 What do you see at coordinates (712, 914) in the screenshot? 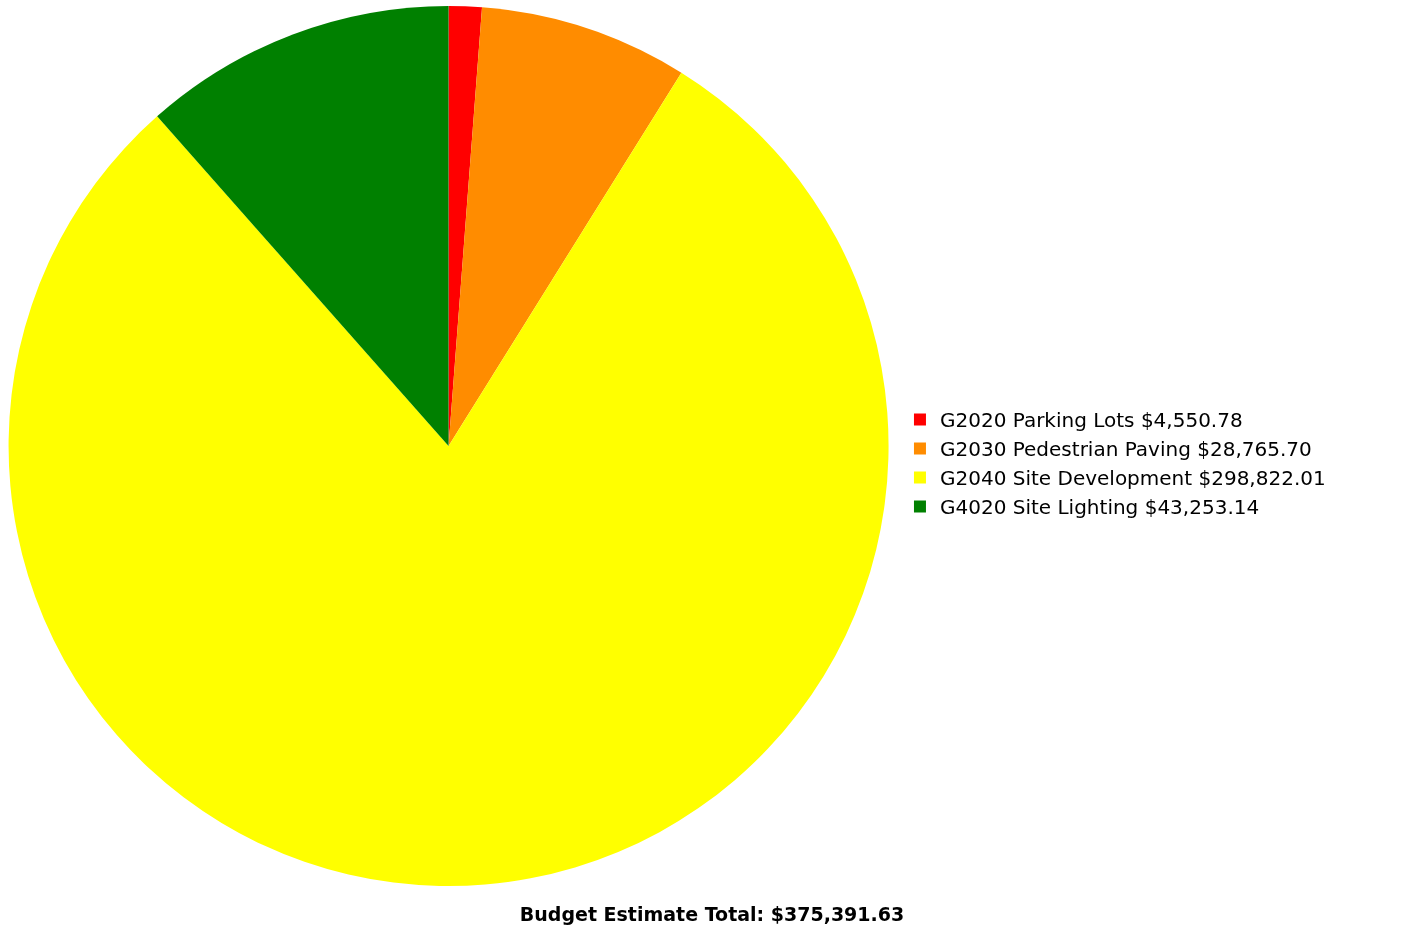
I see `text: Budget Estimate Total: $375,391.63` at bounding box center [712, 914].